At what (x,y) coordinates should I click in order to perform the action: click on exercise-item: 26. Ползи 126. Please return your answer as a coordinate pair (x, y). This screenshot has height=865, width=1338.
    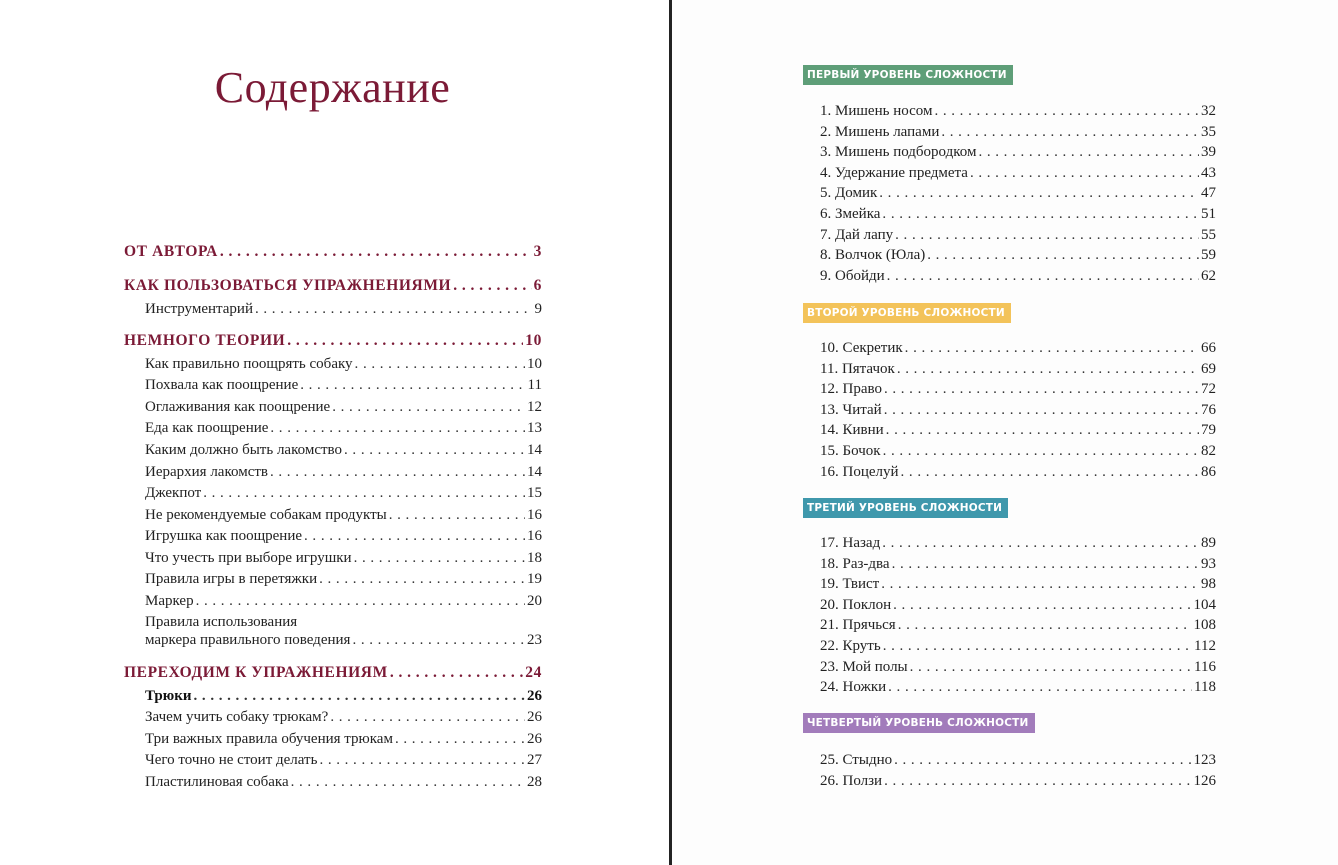
    Looking at the image, I should click on (1018, 781).